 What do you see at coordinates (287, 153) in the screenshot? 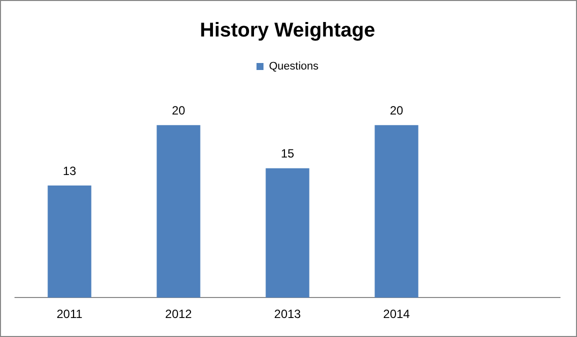
I see `data-label: 15` at bounding box center [287, 153].